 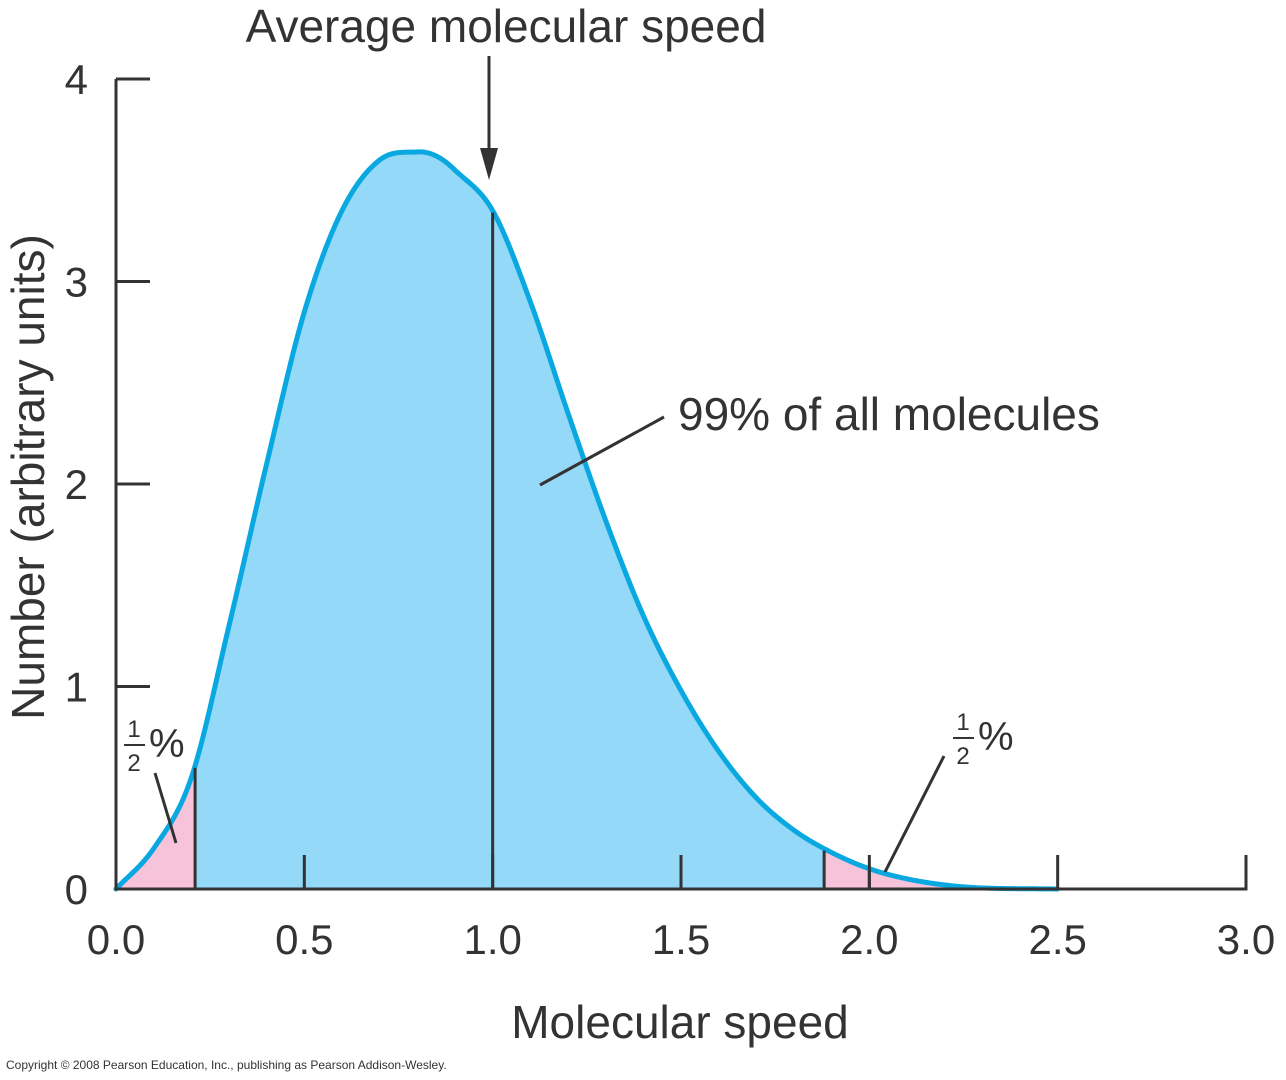 I want to click on x-tick-label: 1.5, so click(x=681, y=939).